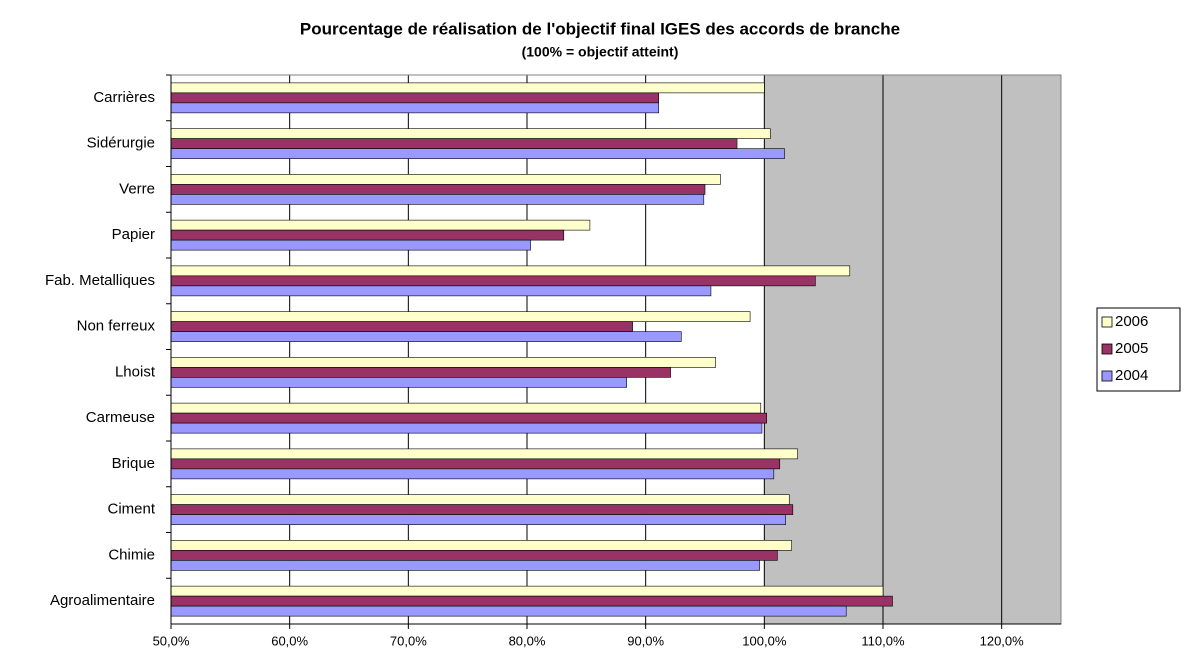 Image resolution: width=1185 pixels, height=657 pixels. Describe the element at coordinates (600, 52) in the screenshot. I see `chart-subtitle: (100% = objectif atteint)` at that location.